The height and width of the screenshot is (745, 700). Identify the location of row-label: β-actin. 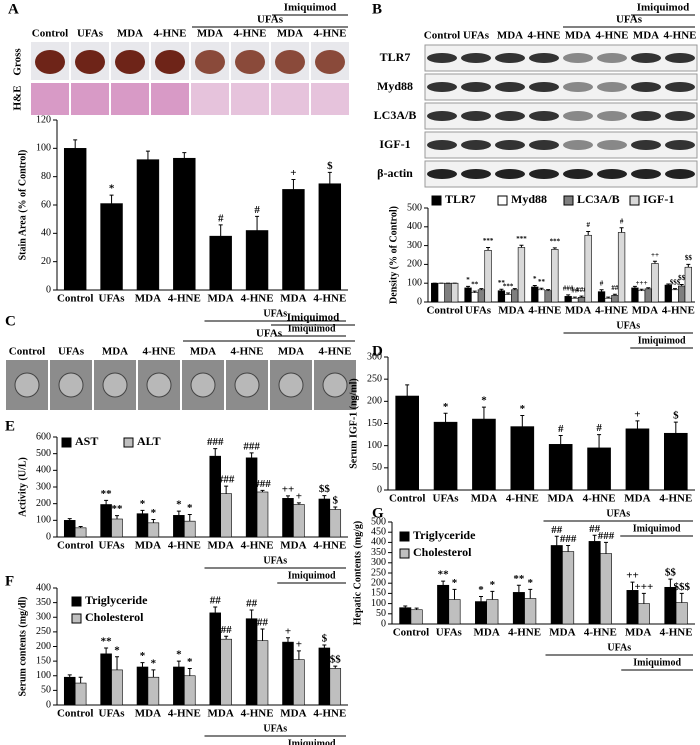
(395, 173).